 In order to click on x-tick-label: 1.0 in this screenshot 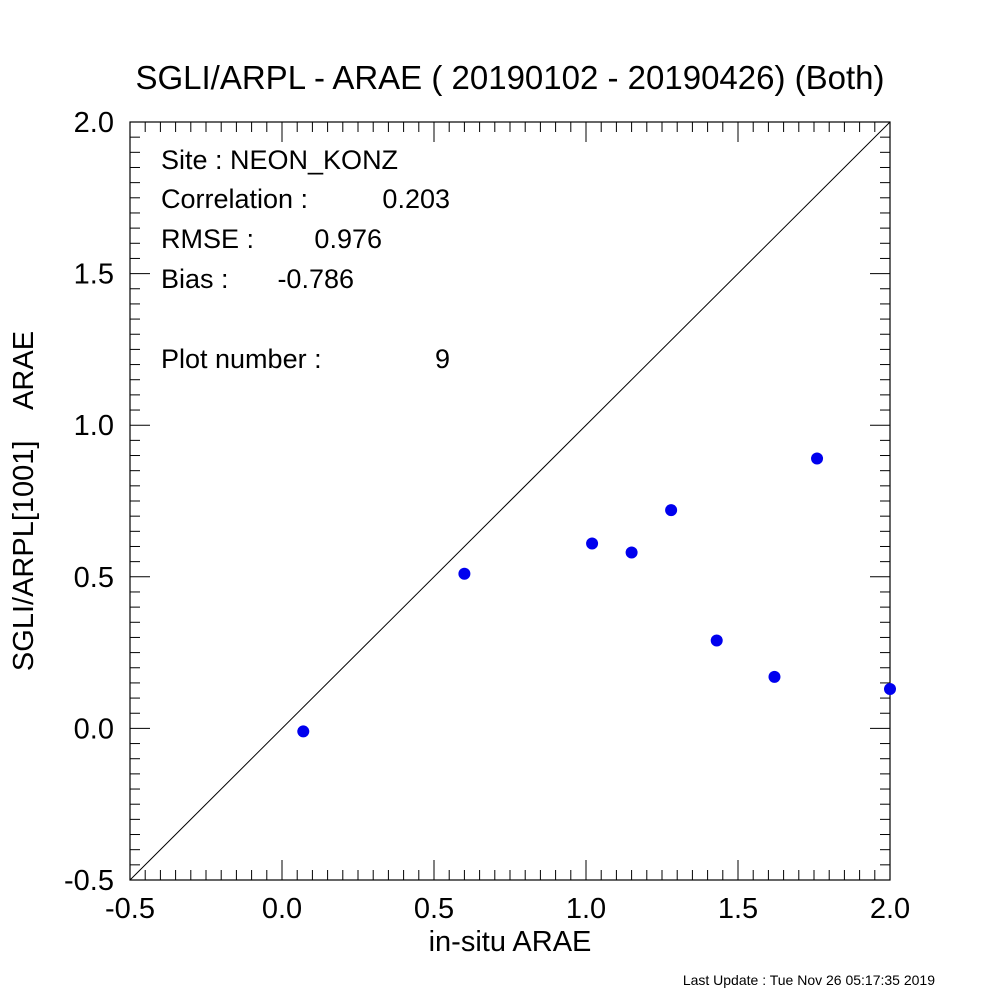, I will do `click(586, 909)`.